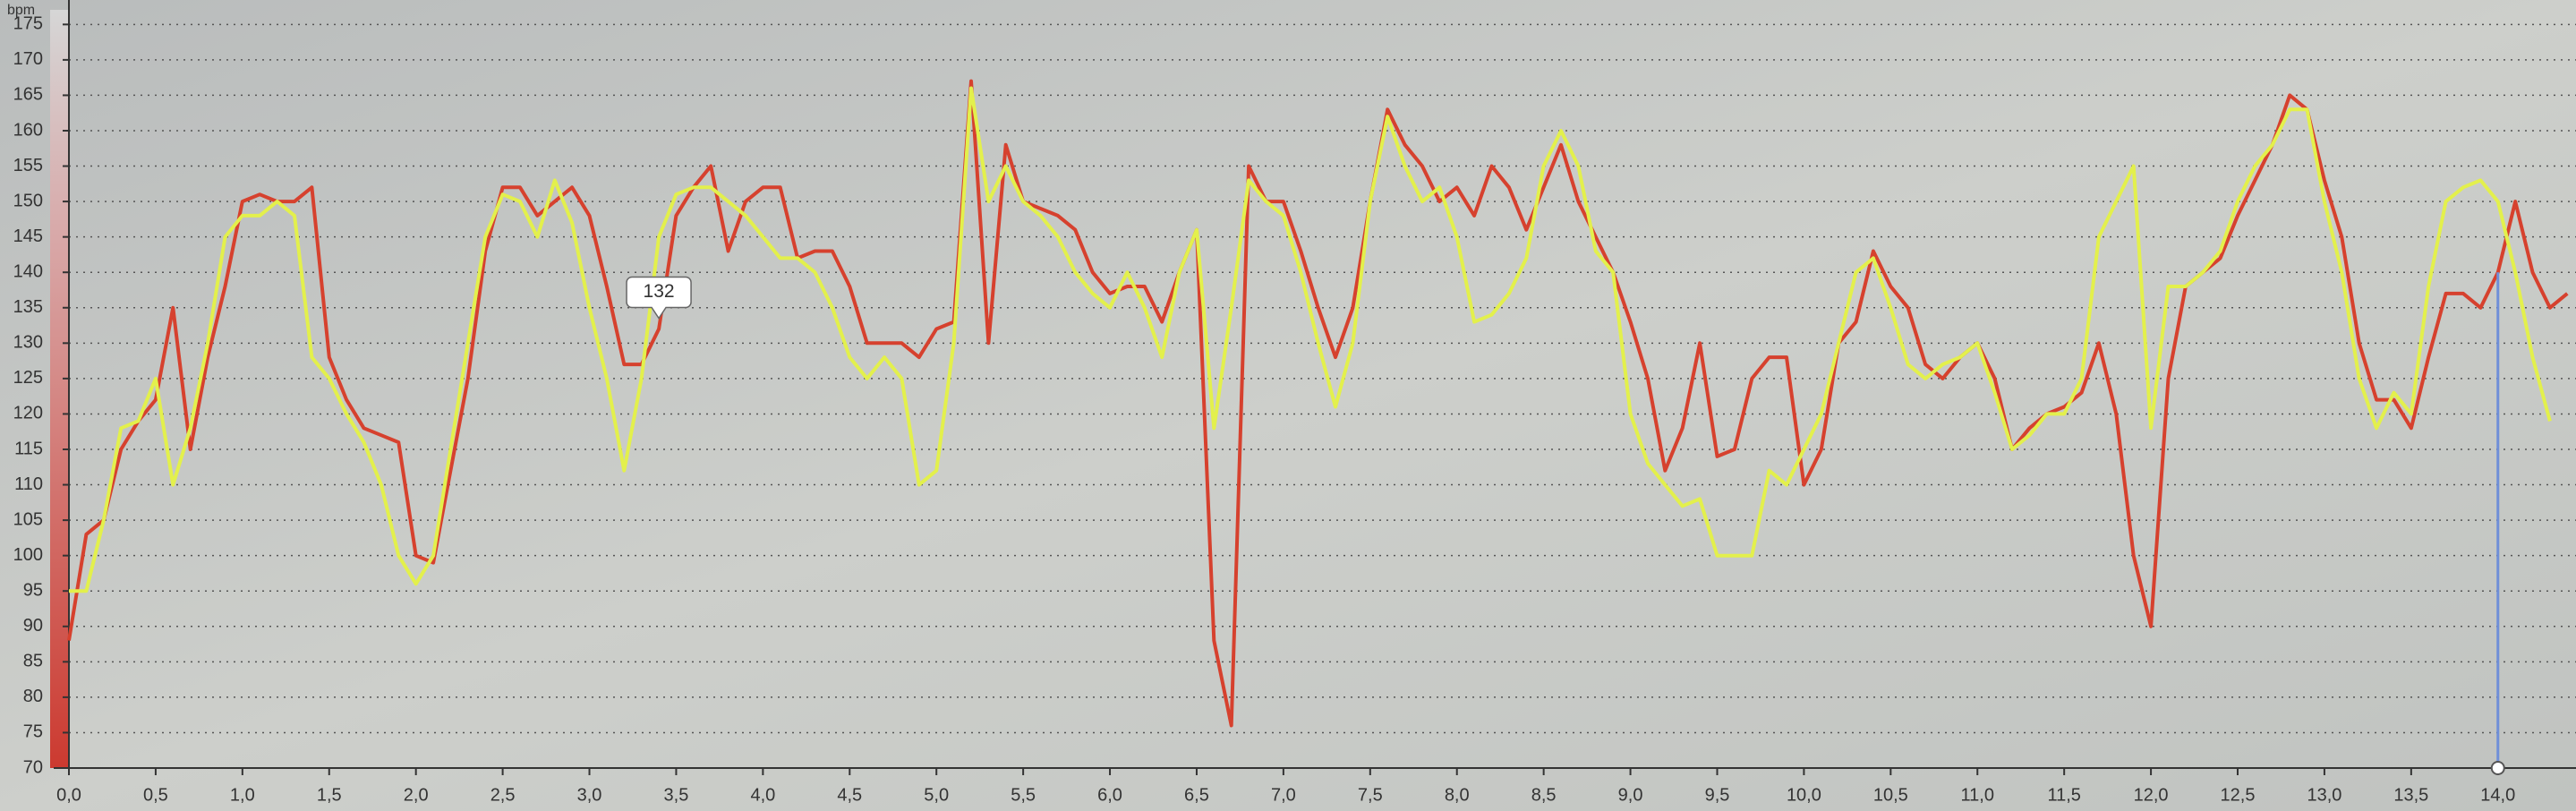  What do you see at coordinates (28, 519) in the screenshot?
I see `y-tick-label: 105` at bounding box center [28, 519].